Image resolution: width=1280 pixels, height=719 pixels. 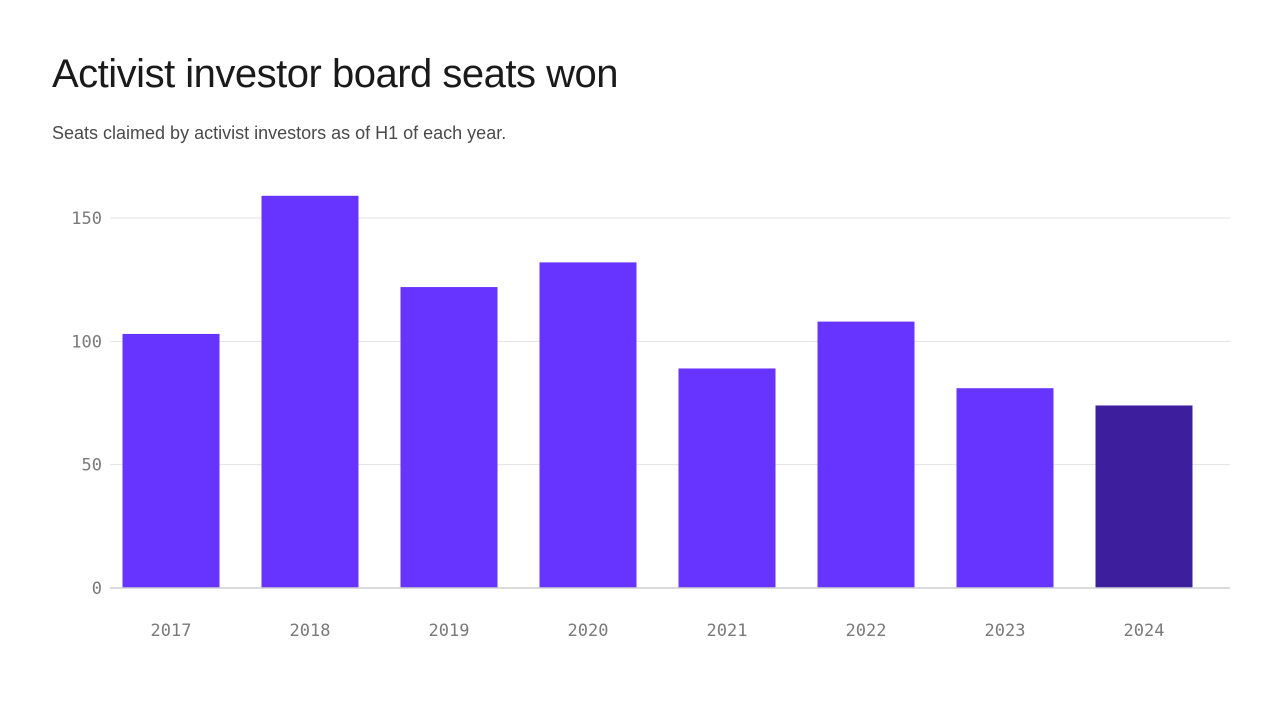 I want to click on bar-2017, so click(x=171, y=460).